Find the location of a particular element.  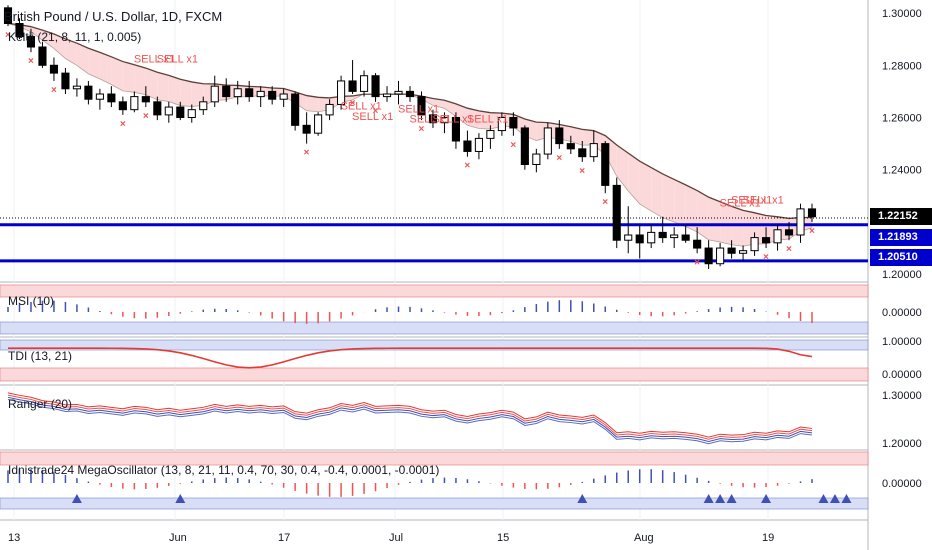

ranger-panel is located at coordinates (410, 418).